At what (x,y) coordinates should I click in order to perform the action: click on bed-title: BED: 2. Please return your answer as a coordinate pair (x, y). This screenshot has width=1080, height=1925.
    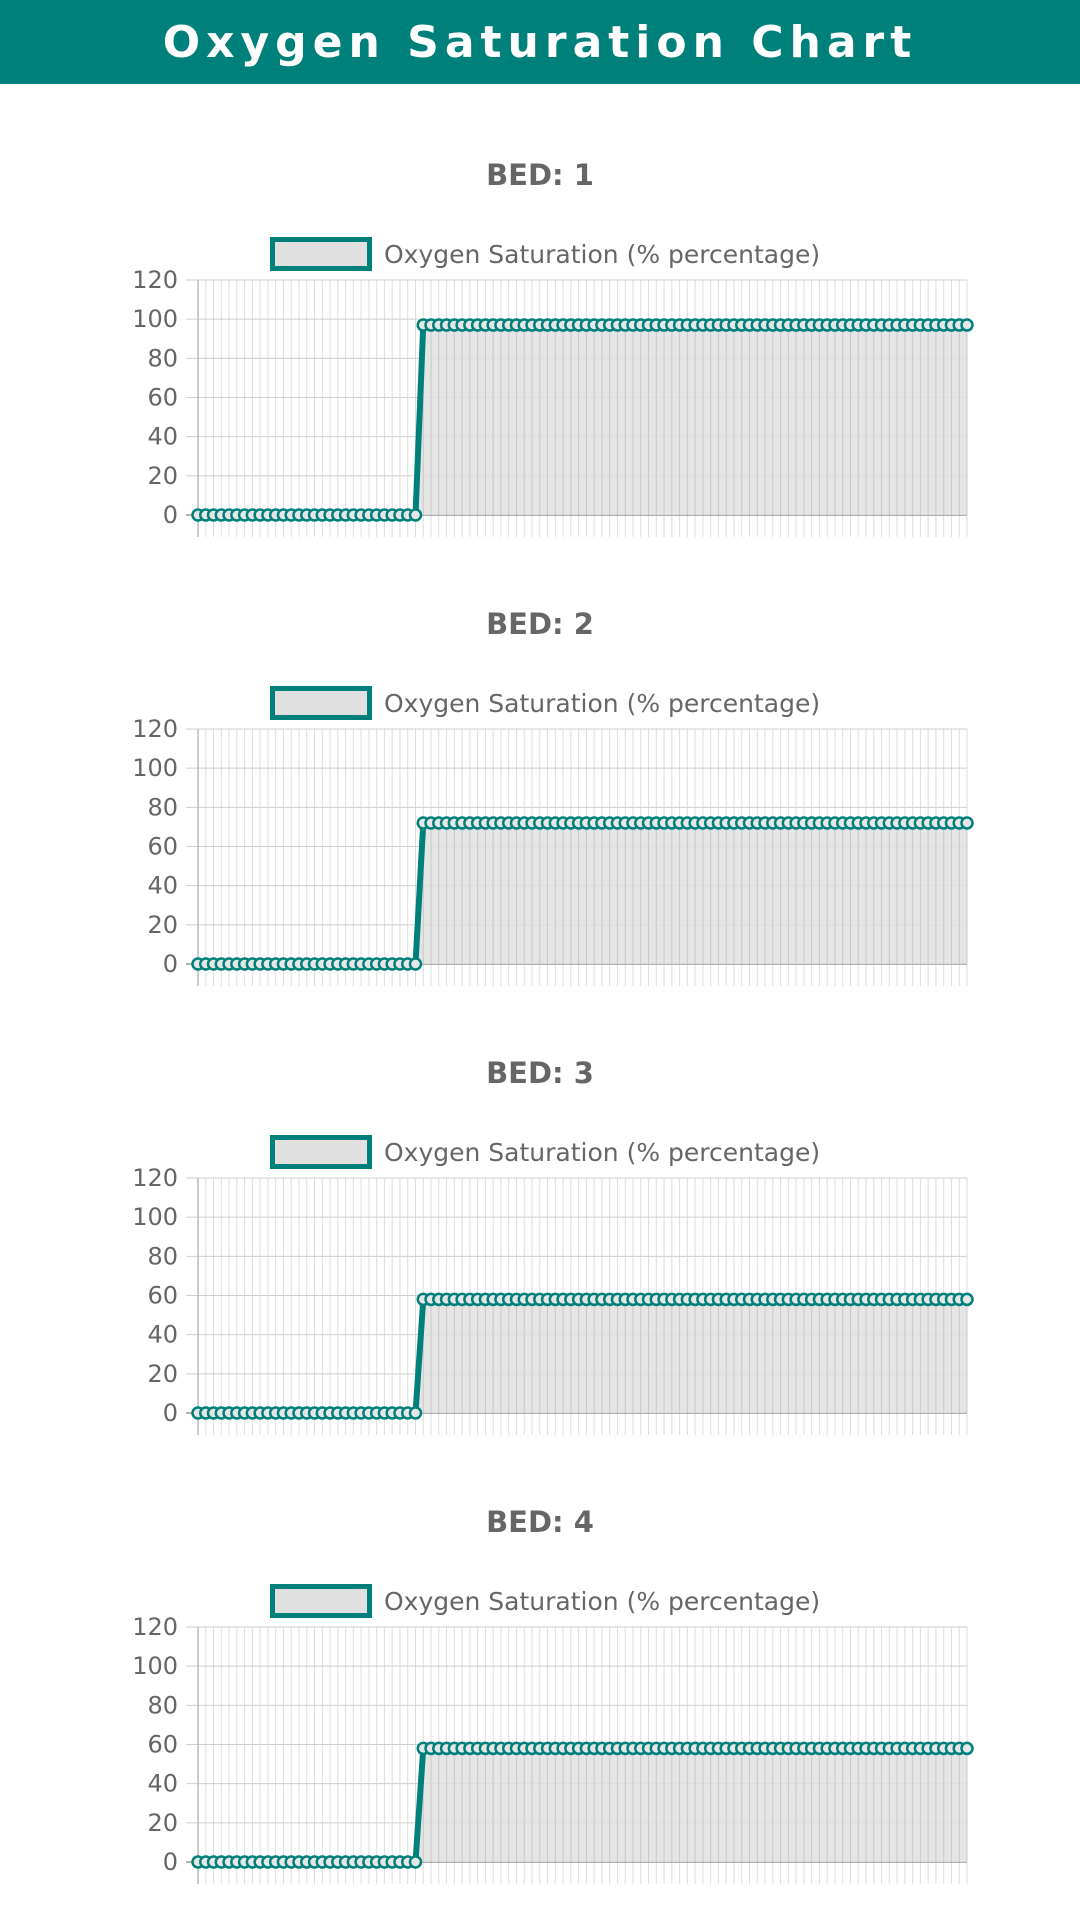
    Looking at the image, I should click on (540, 624).